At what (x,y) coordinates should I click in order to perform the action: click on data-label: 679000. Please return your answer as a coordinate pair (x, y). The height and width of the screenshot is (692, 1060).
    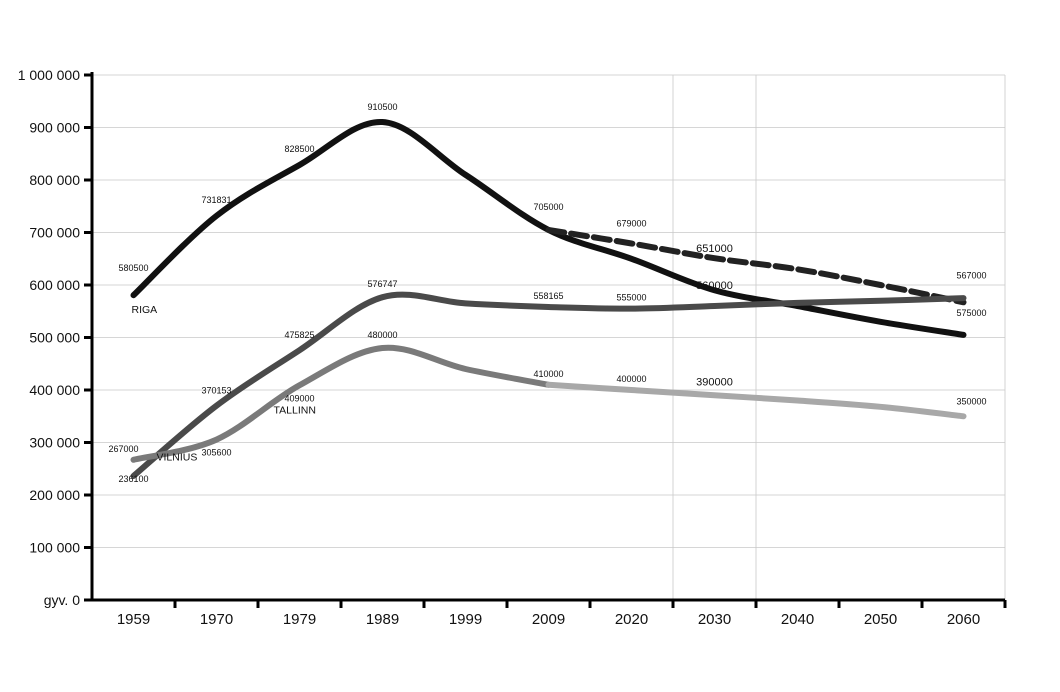
    Looking at the image, I should click on (631, 224).